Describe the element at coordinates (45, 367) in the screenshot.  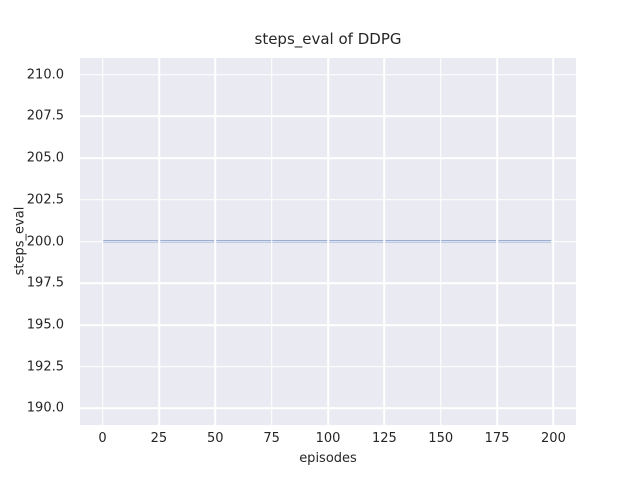
I see `y-tick-label: 192.5` at that location.